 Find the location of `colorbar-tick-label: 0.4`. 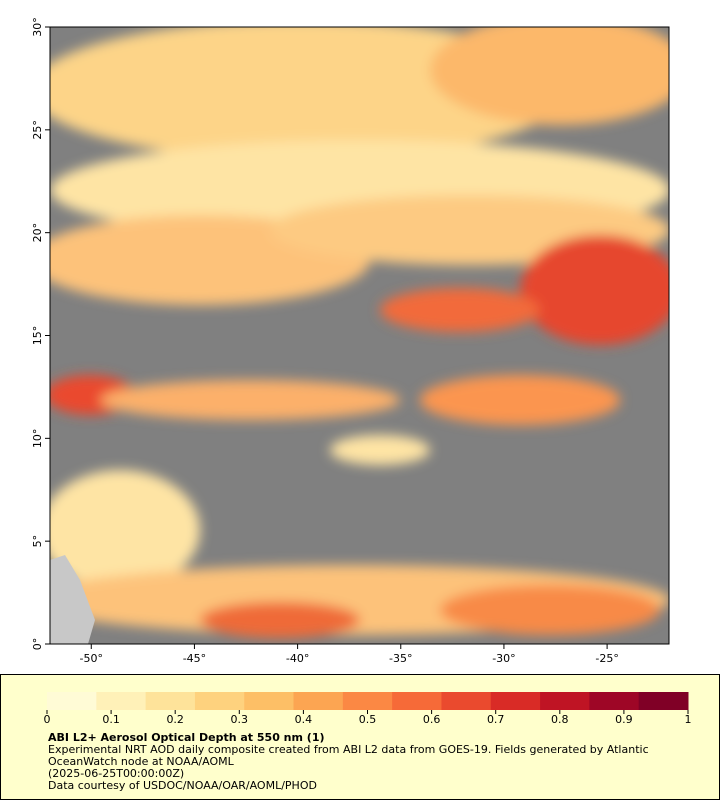

colorbar-tick-label: 0.4 is located at coordinates (304, 719).